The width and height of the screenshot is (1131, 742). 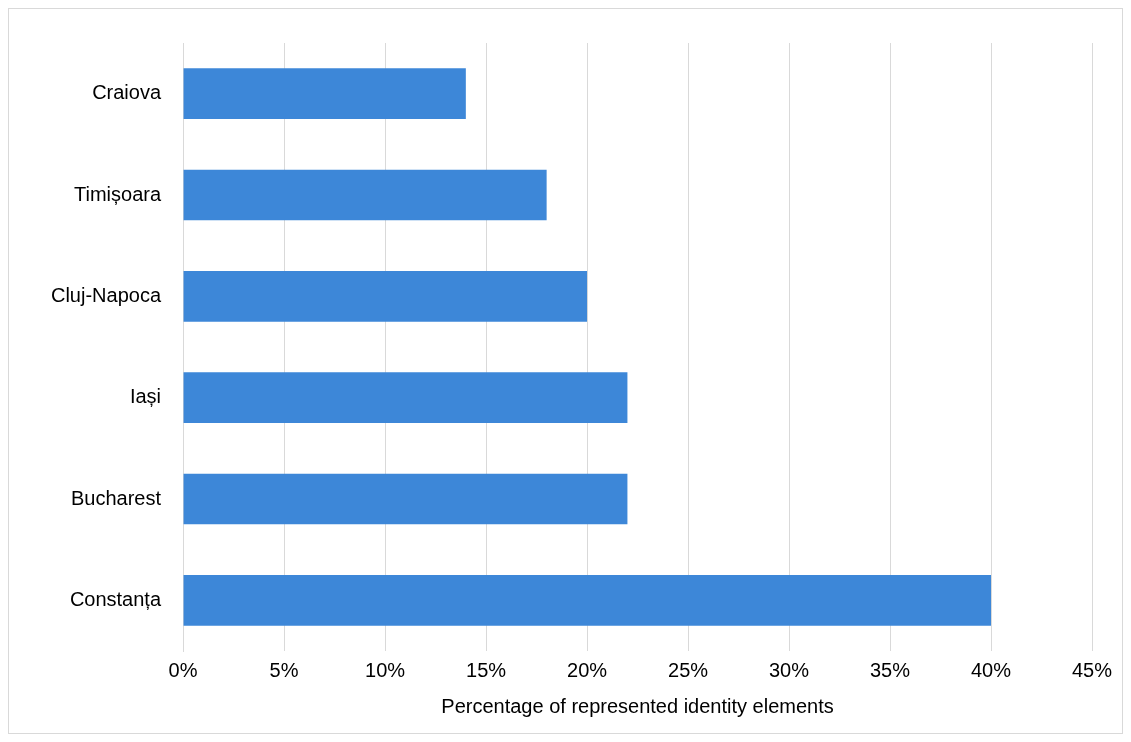 I want to click on x-tick-label: 25%, so click(x=688, y=669).